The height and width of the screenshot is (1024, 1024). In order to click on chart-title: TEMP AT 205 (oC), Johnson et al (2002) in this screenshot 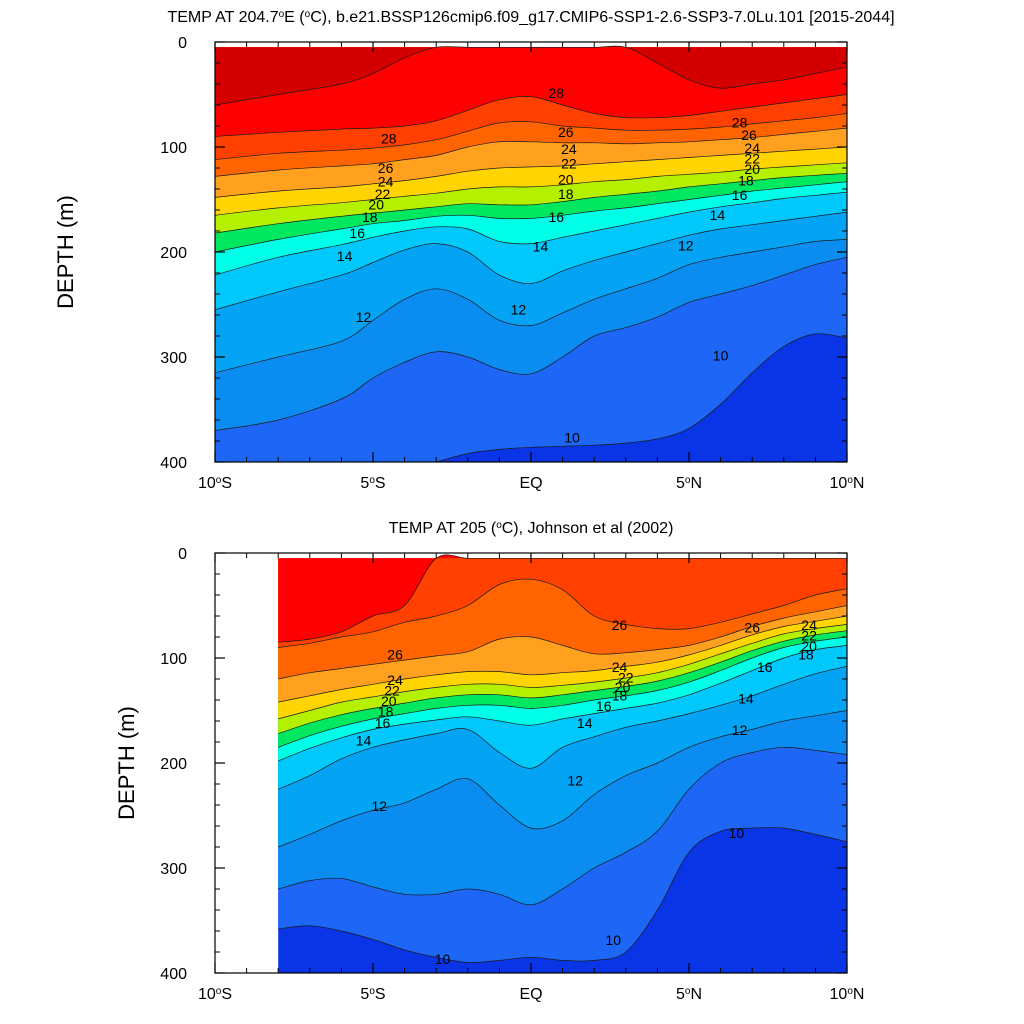, I will do `click(531, 529)`.